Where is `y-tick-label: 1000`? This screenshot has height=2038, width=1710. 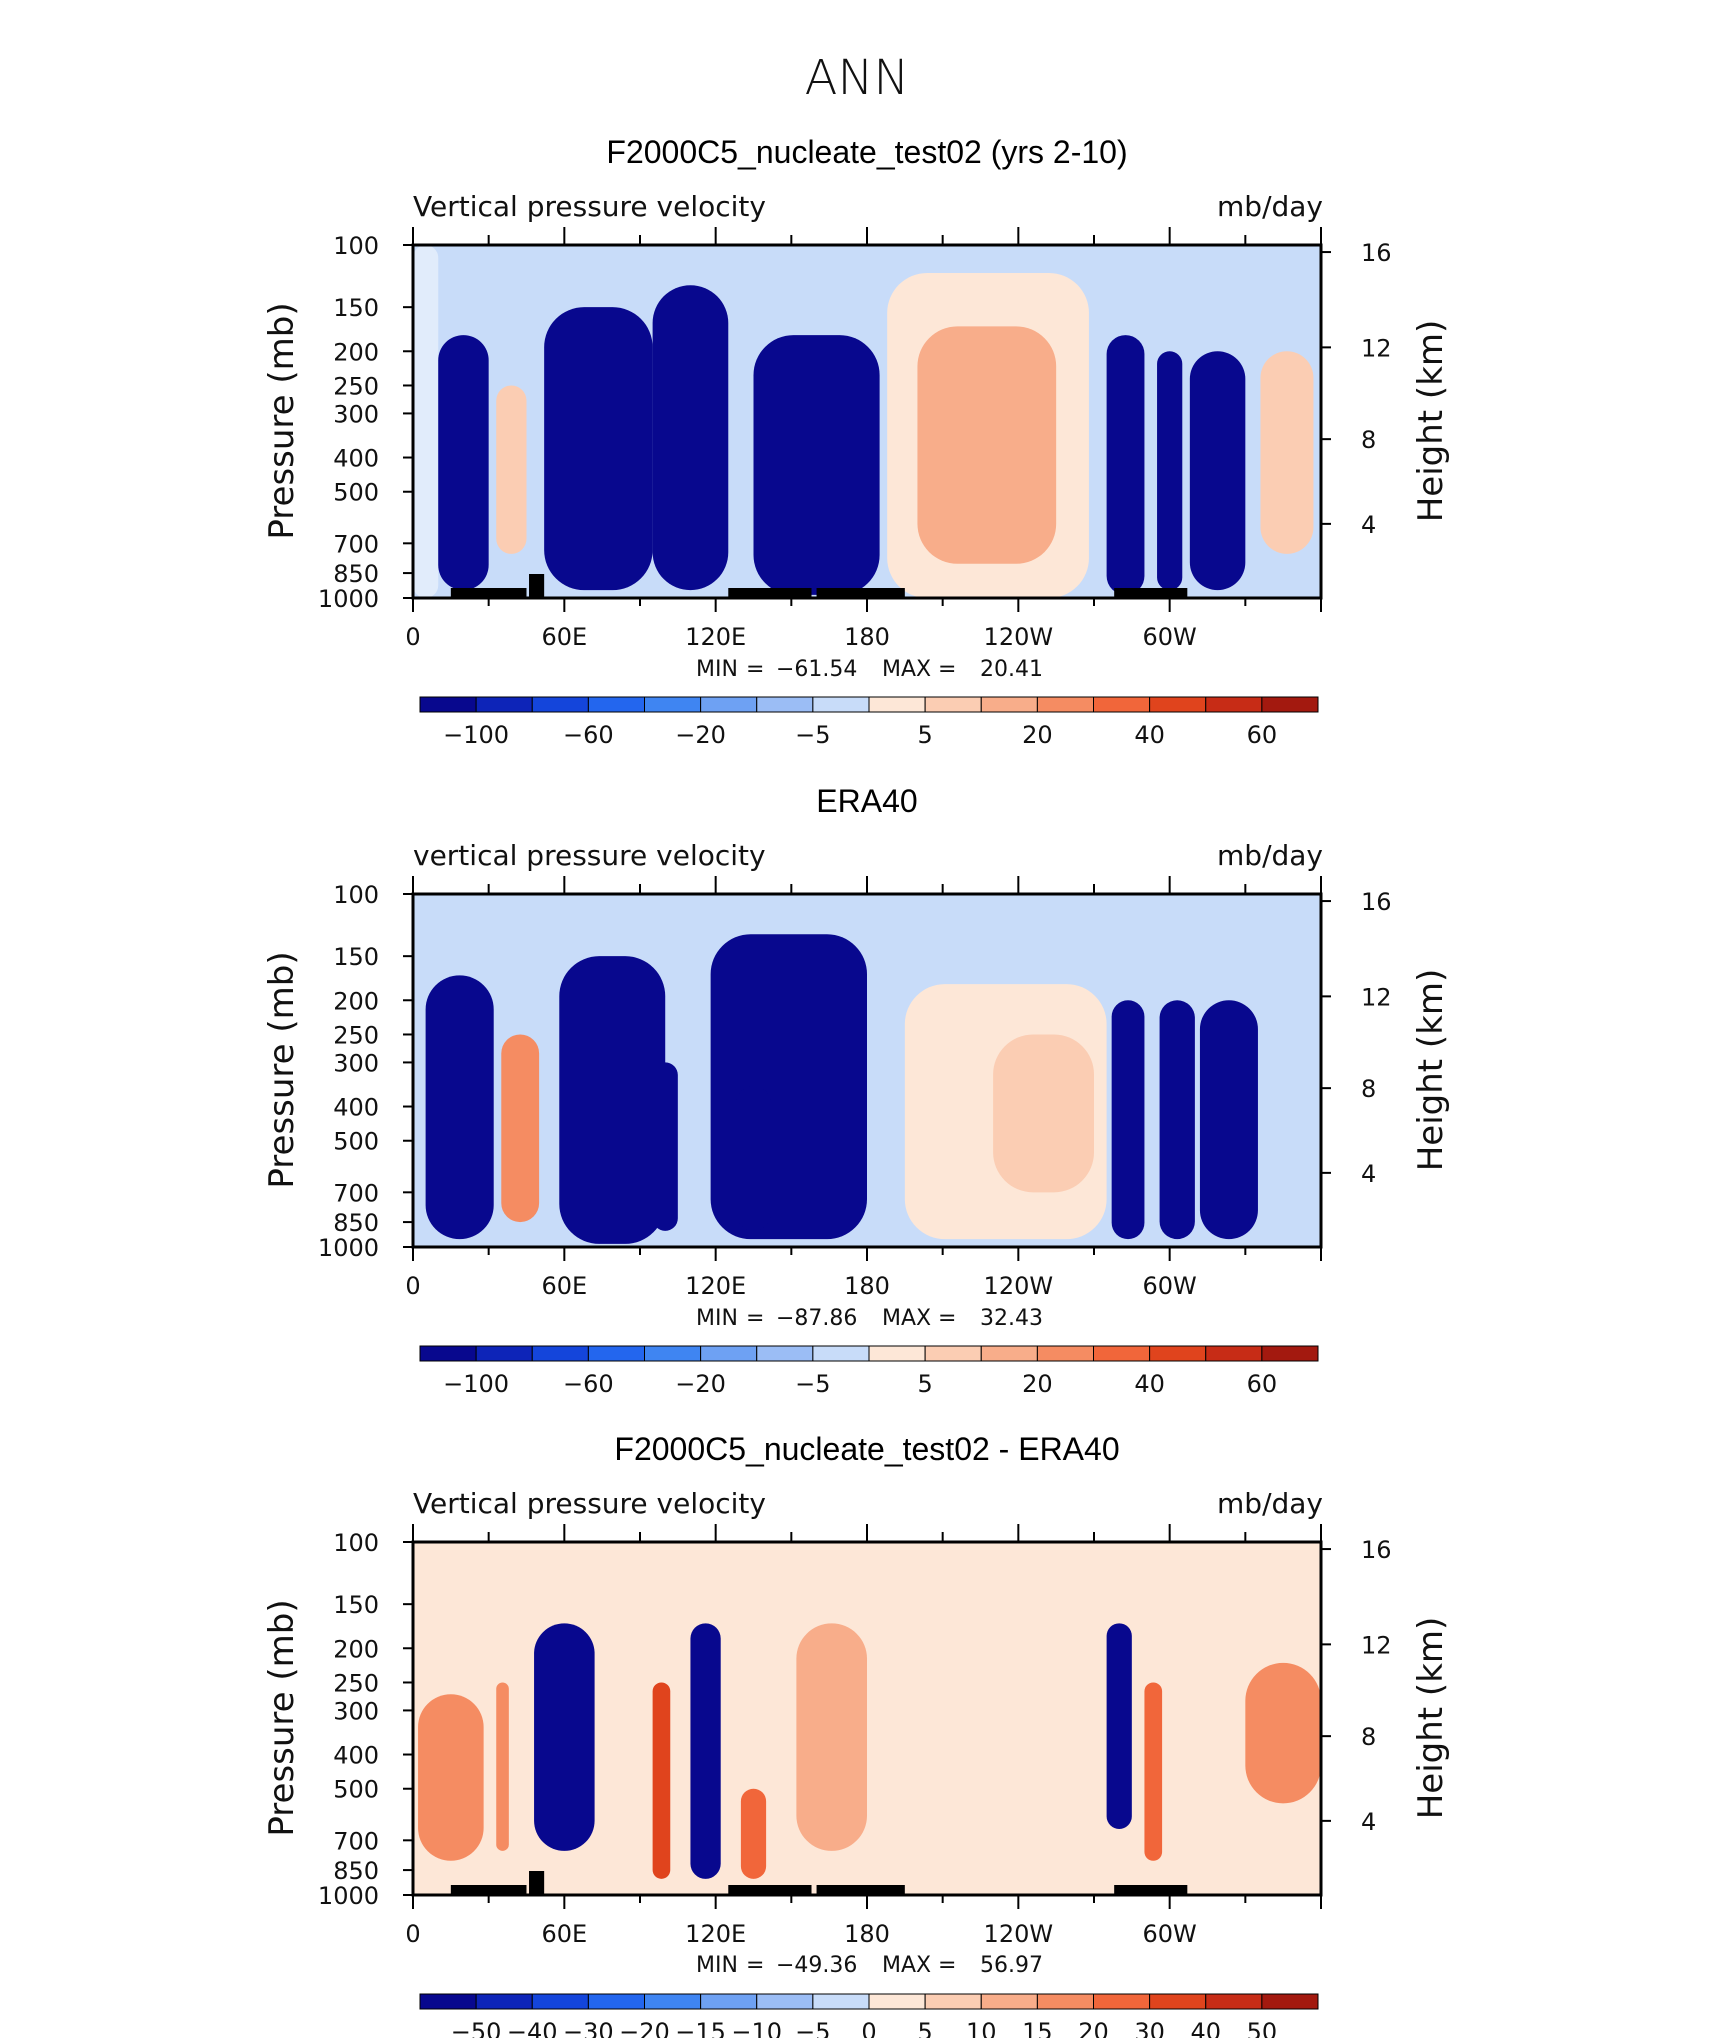 y-tick-label: 1000 is located at coordinates (348, 1896).